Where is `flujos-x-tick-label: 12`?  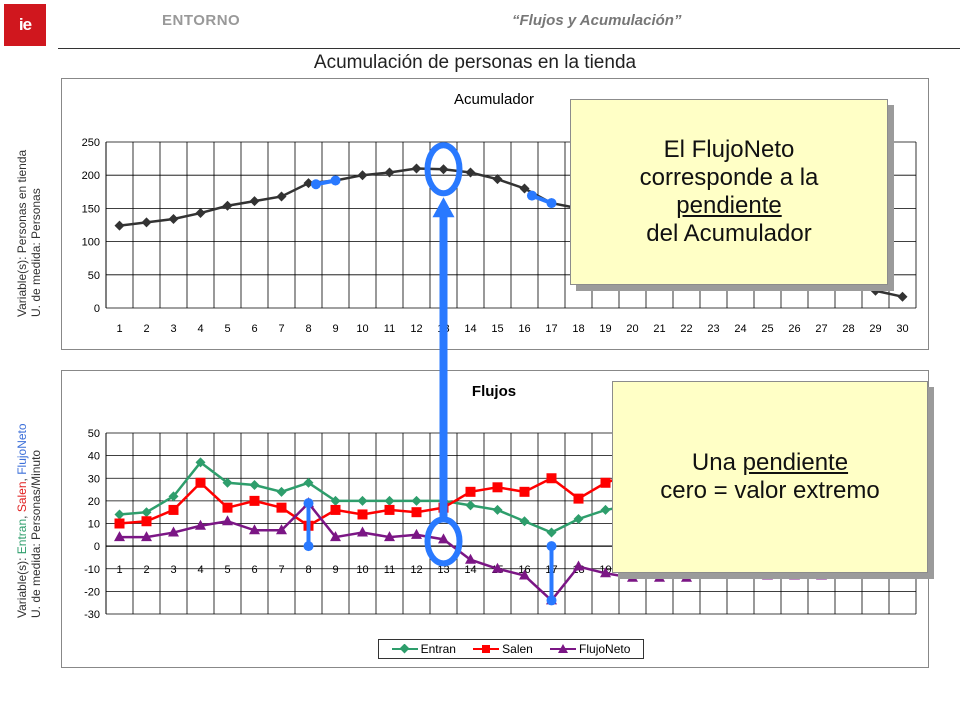
flujos-x-tick-label: 12 is located at coordinates (416, 570).